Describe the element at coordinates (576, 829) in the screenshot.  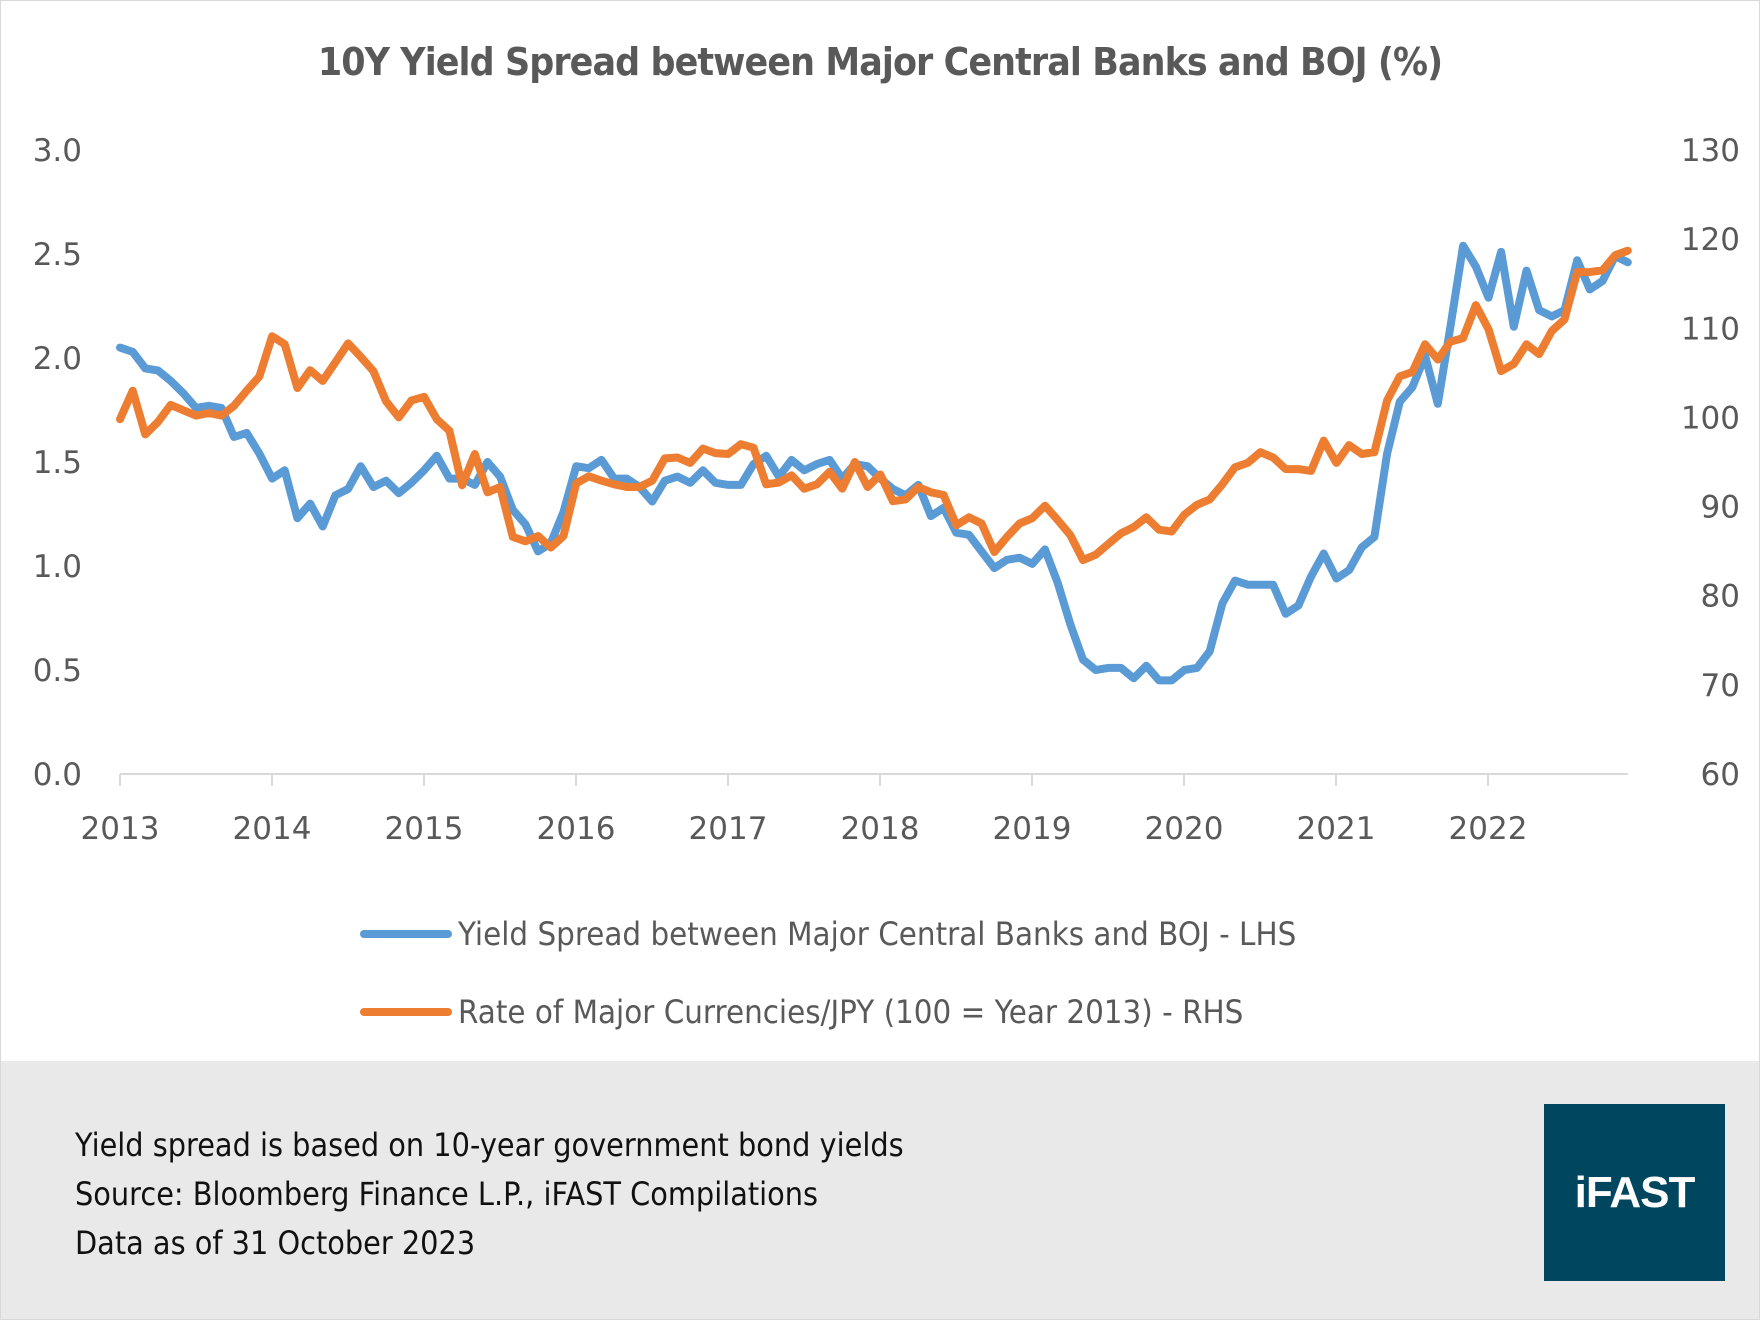
I see `x-tick-label: 2016` at that location.